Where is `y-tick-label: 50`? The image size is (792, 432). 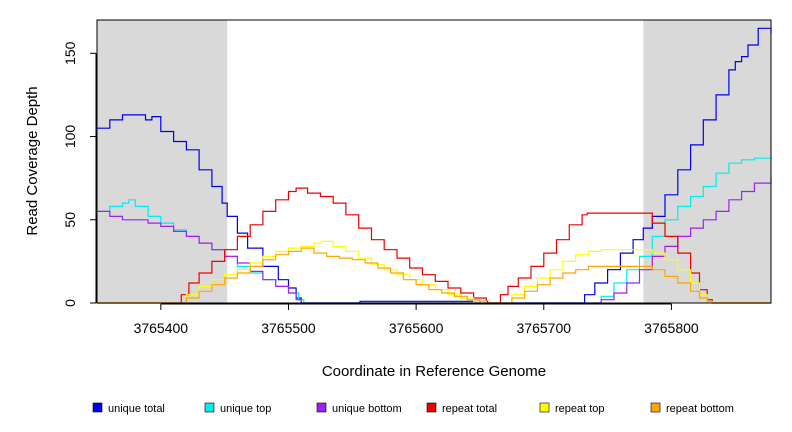 y-tick-label: 50 is located at coordinates (70, 220).